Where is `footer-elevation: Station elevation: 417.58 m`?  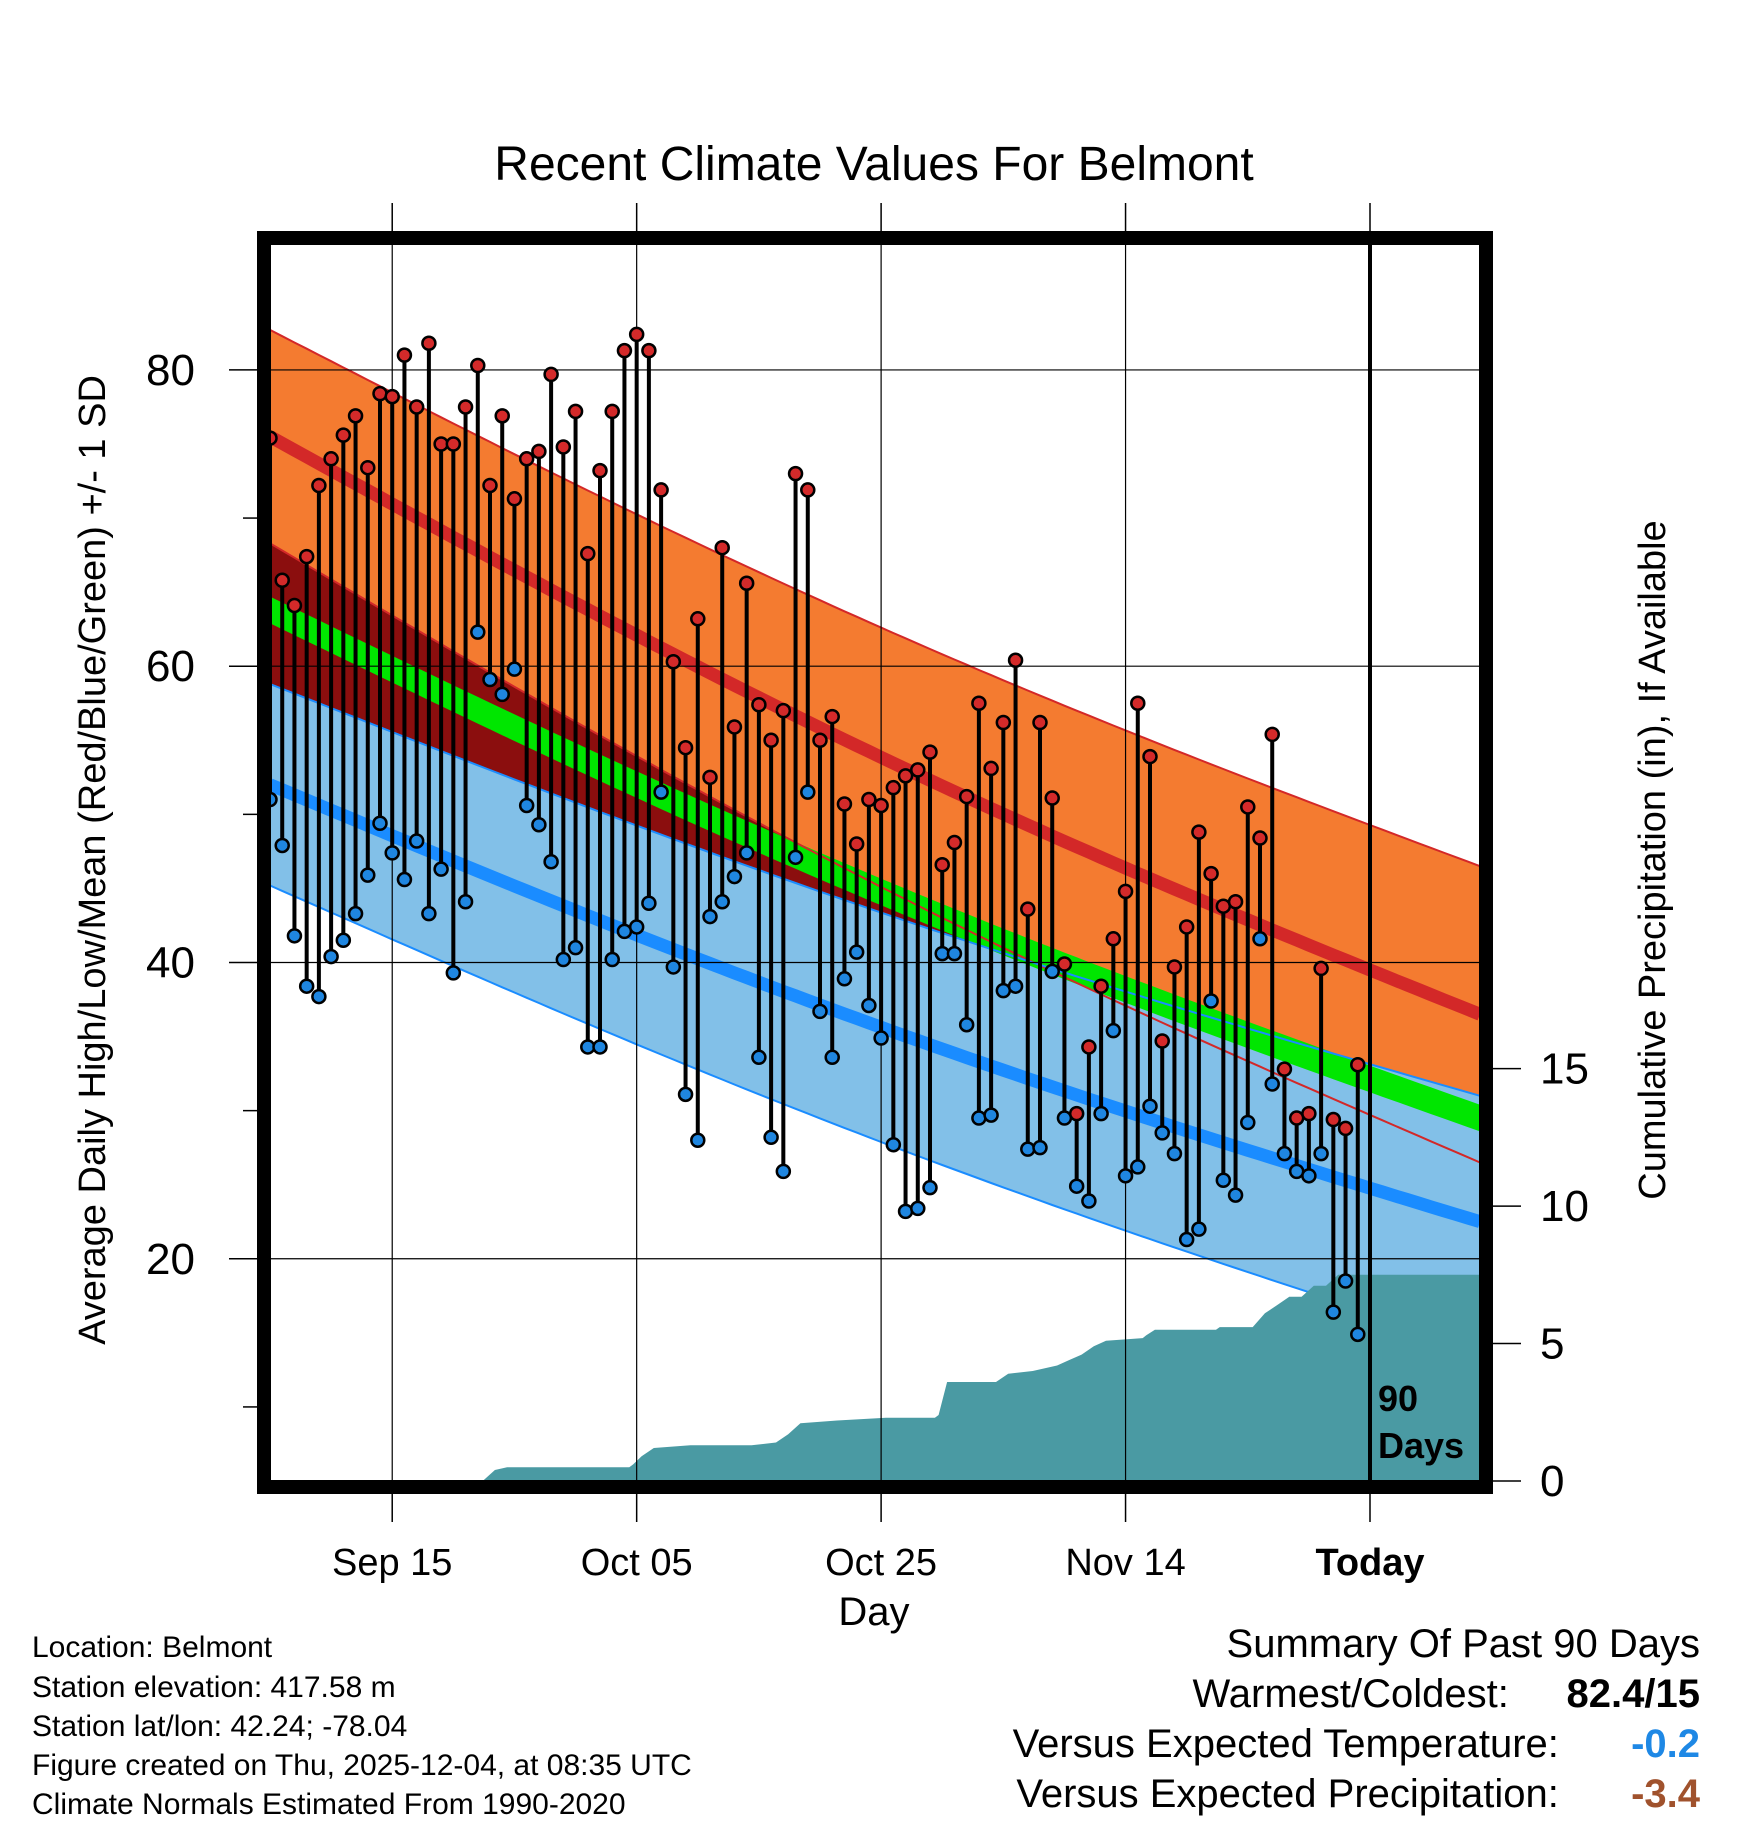 footer-elevation: Station elevation: 417.58 m is located at coordinates (214, 1687).